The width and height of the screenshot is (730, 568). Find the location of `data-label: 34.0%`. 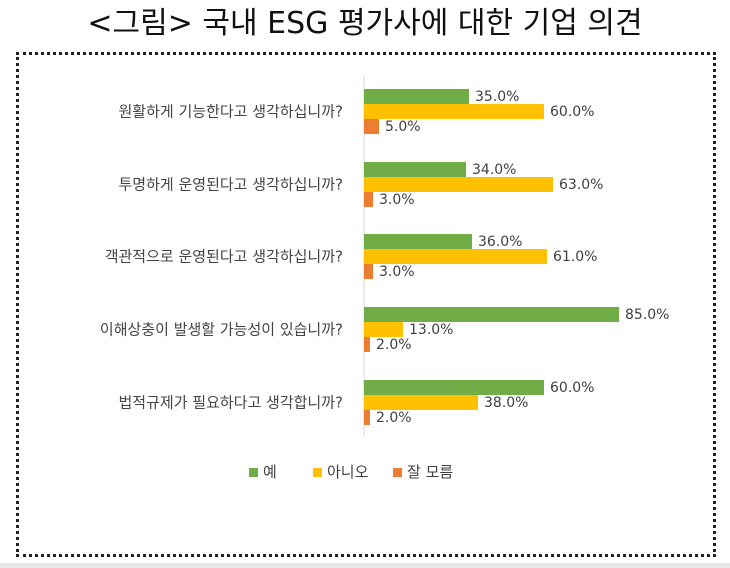

data-label: 34.0% is located at coordinates (494, 170).